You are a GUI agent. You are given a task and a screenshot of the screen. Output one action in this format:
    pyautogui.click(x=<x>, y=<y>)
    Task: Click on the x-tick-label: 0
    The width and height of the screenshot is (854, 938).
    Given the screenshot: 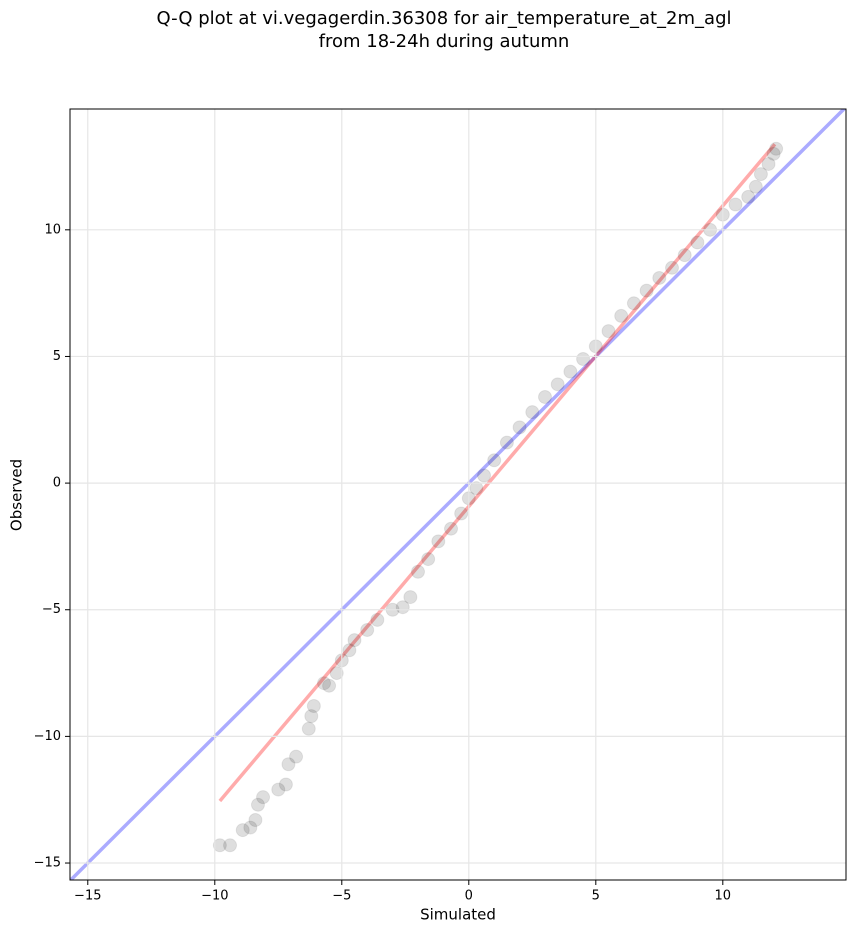 What is the action you would take?
    pyautogui.click(x=469, y=896)
    